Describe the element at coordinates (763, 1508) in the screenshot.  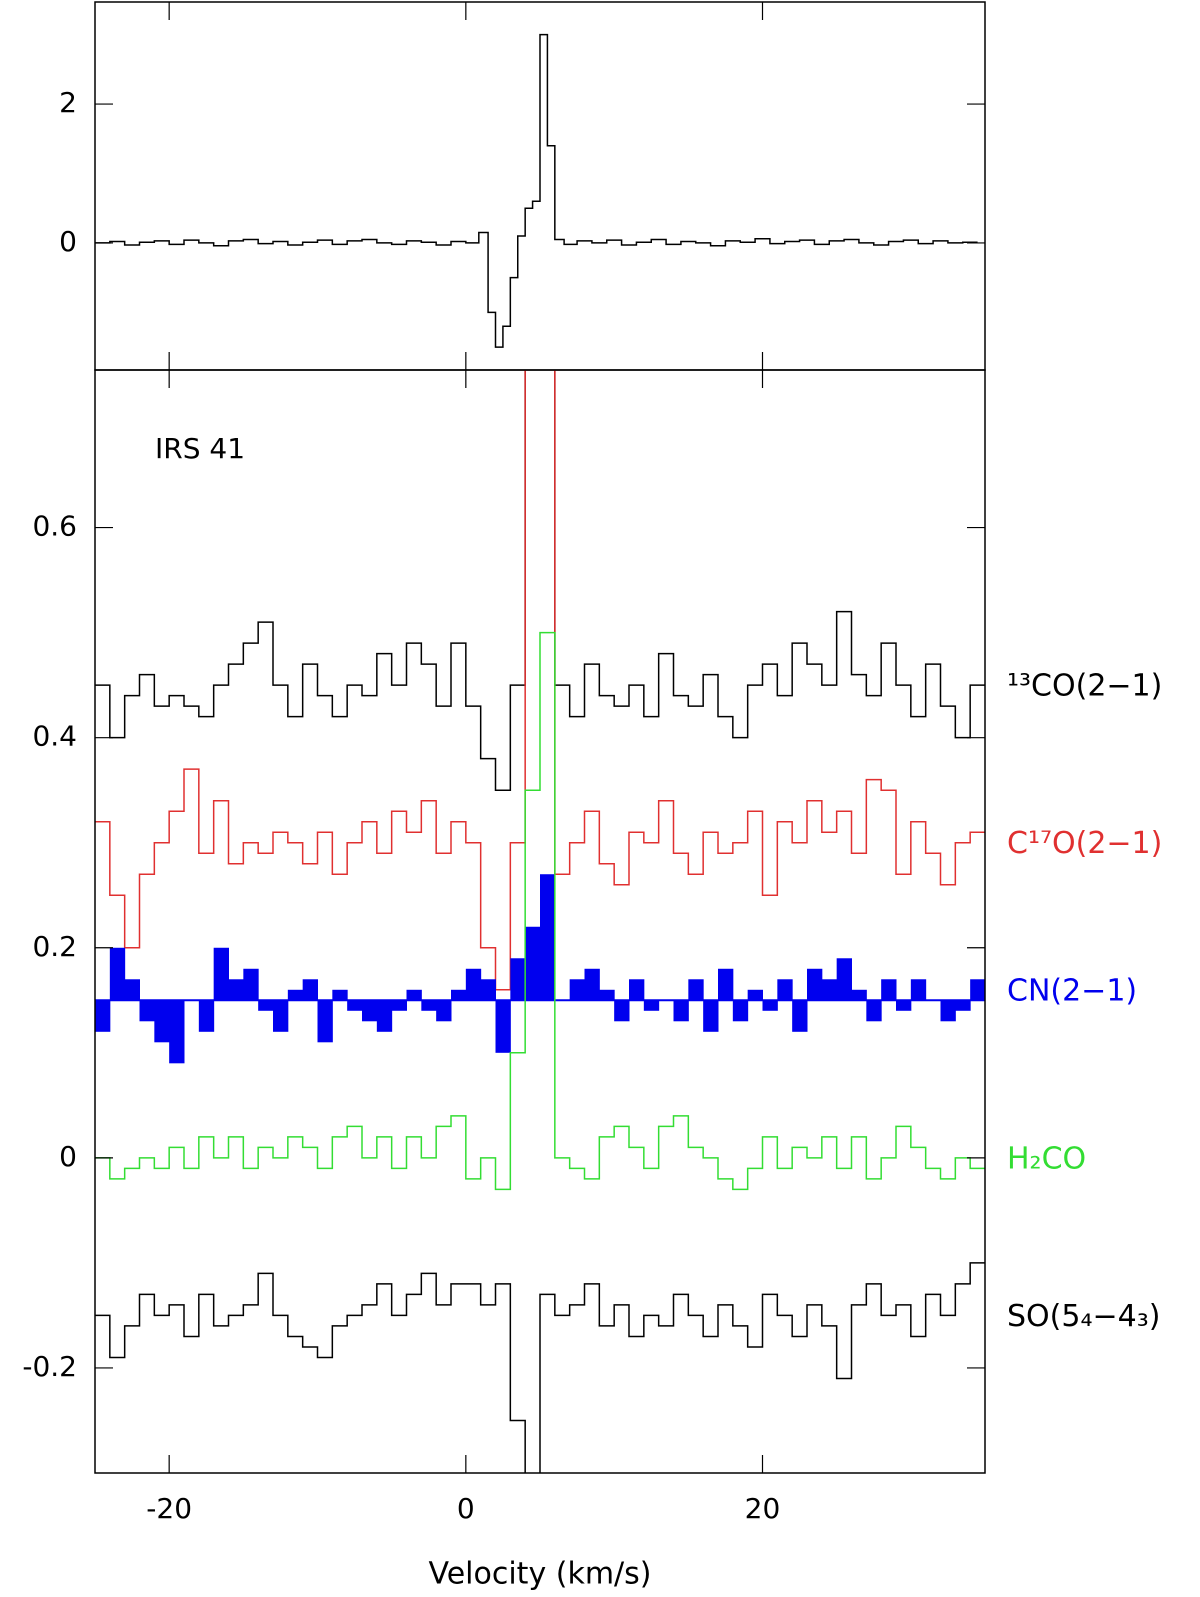
I see `x-tick-label: 20` at that location.